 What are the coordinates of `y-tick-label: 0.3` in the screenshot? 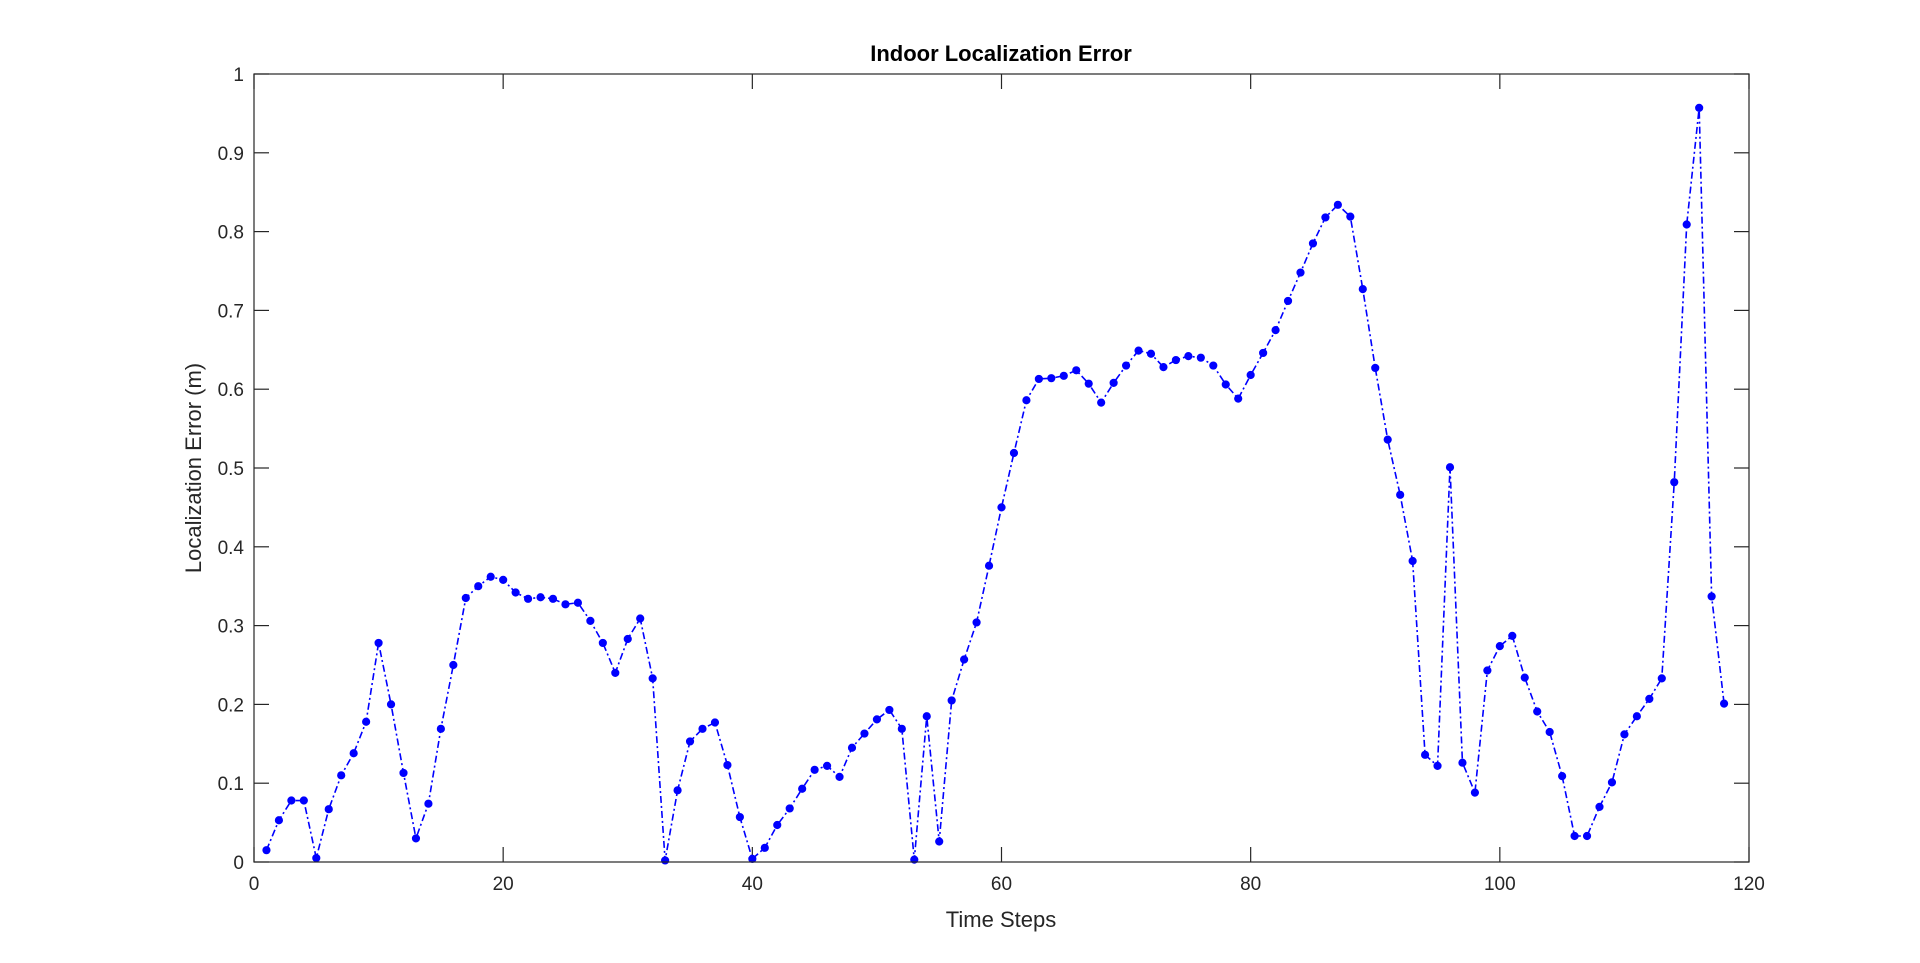 It's located at (231, 627).